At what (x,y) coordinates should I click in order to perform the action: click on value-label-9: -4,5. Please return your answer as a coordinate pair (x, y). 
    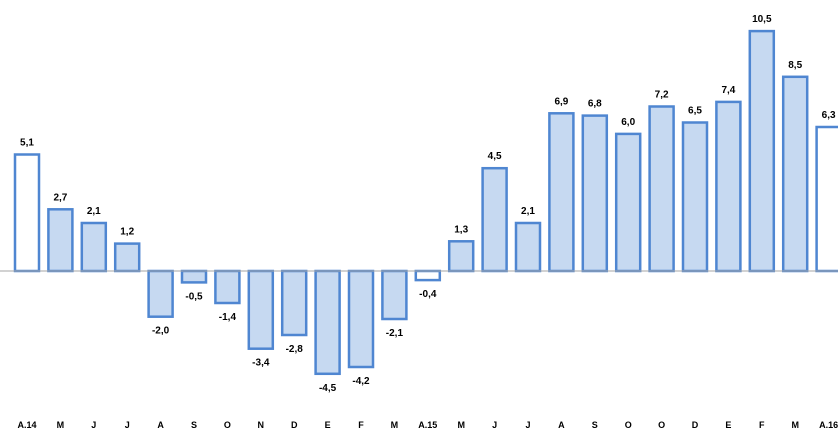
    Looking at the image, I should click on (328, 388).